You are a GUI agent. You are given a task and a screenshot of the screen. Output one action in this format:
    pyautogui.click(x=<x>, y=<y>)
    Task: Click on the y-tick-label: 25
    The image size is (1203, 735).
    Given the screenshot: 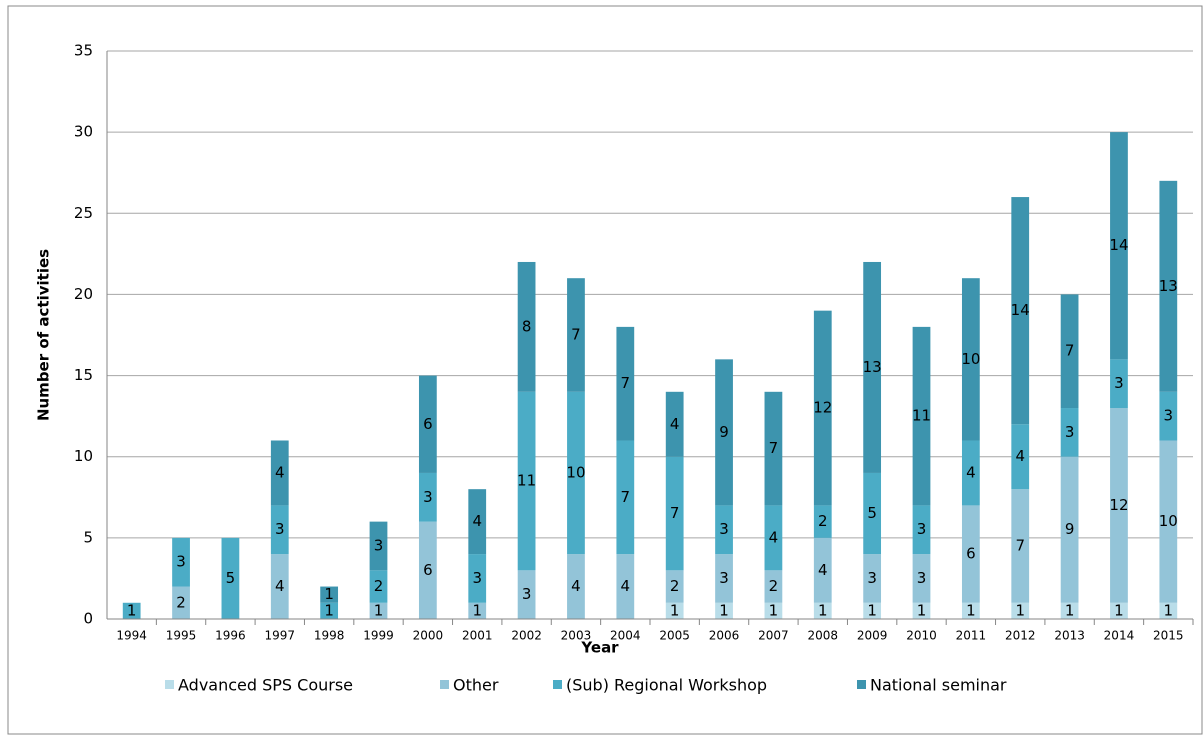 What is the action you would take?
    pyautogui.click(x=83, y=213)
    